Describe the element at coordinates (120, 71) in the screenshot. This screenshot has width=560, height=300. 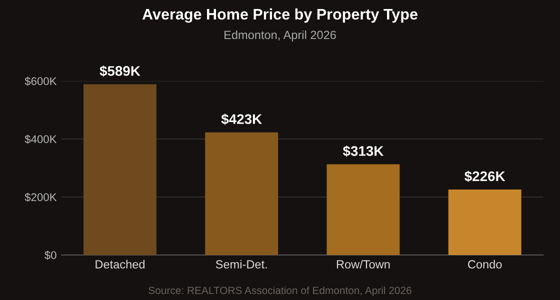
I see `data-label: $589K` at that location.